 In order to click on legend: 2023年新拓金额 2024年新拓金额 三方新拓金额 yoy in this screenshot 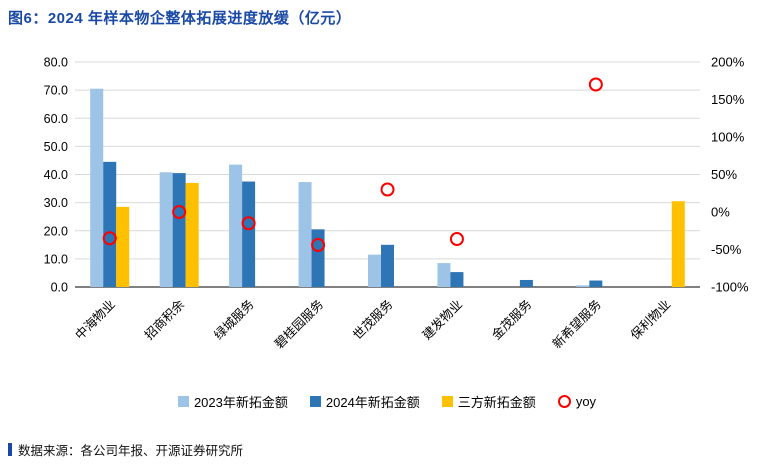, I will do `click(387, 401)`.